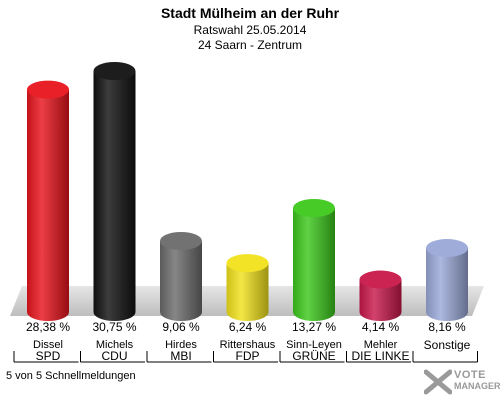 The image size is (500, 400). What do you see at coordinates (248, 356) in the screenshot?
I see `party-label: FDP` at bounding box center [248, 356].